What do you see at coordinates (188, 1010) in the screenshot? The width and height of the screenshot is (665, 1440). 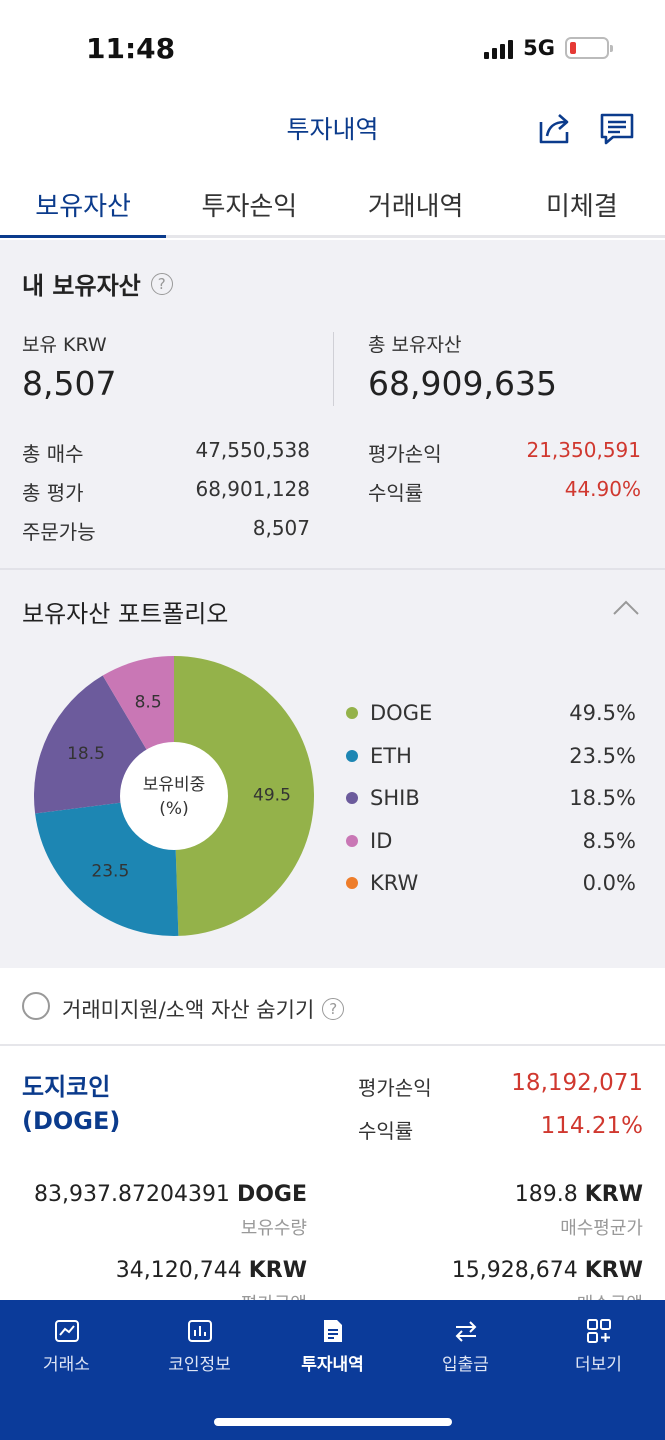 I see `hide-small-assets-text: 거래미지원/소액 자산 숨기기` at bounding box center [188, 1010].